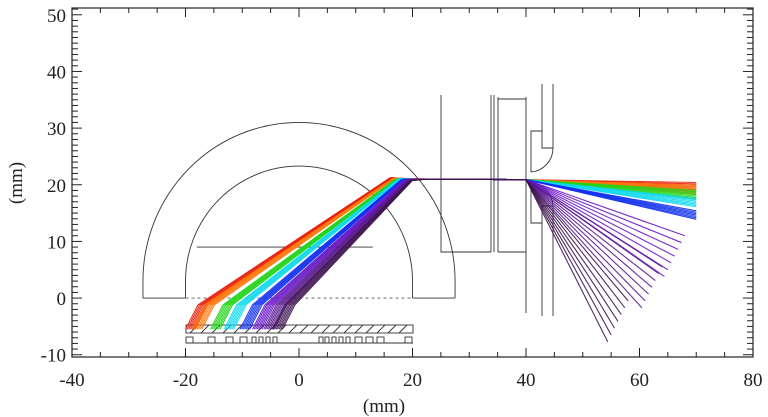 The height and width of the screenshot is (417, 768). What do you see at coordinates (56, 186) in the screenshot?
I see `y-tick-label: 20` at bounding box center [56, 186].